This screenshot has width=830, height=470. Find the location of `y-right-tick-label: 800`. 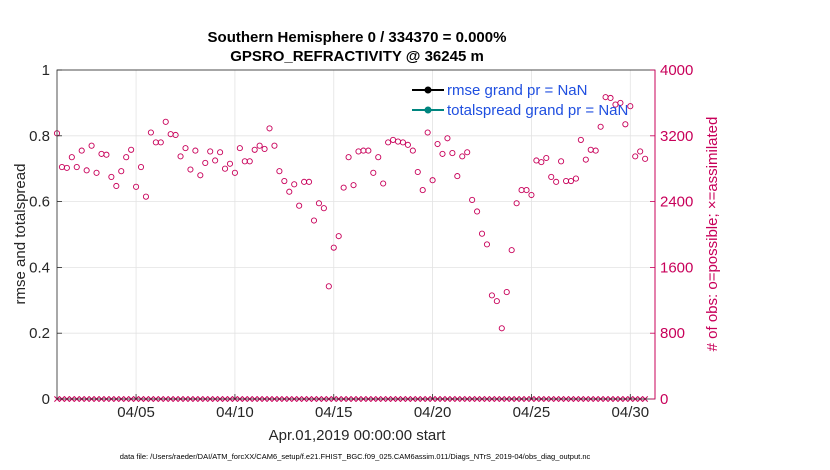

y-right-tick-label: 800 is located at coordinates (672, 333).